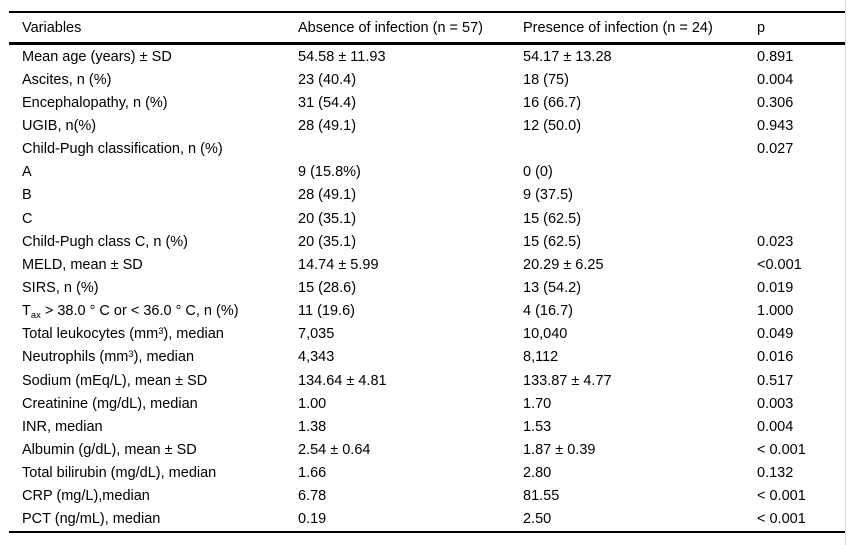  What do you see at coordinates (60, 287) in the screenshot?
I see `cell-variable: SIRS, n (%)` at bounding box center [60, 287].